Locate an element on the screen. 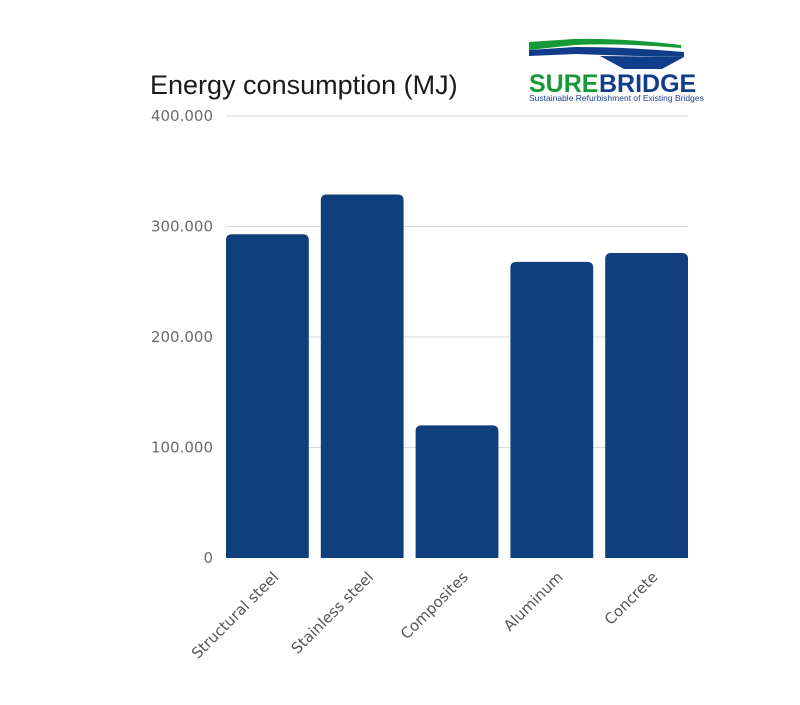 The width and height of the screenshot is (800, 705). y-tick-label: 0 is located at coordinates (208, 558).